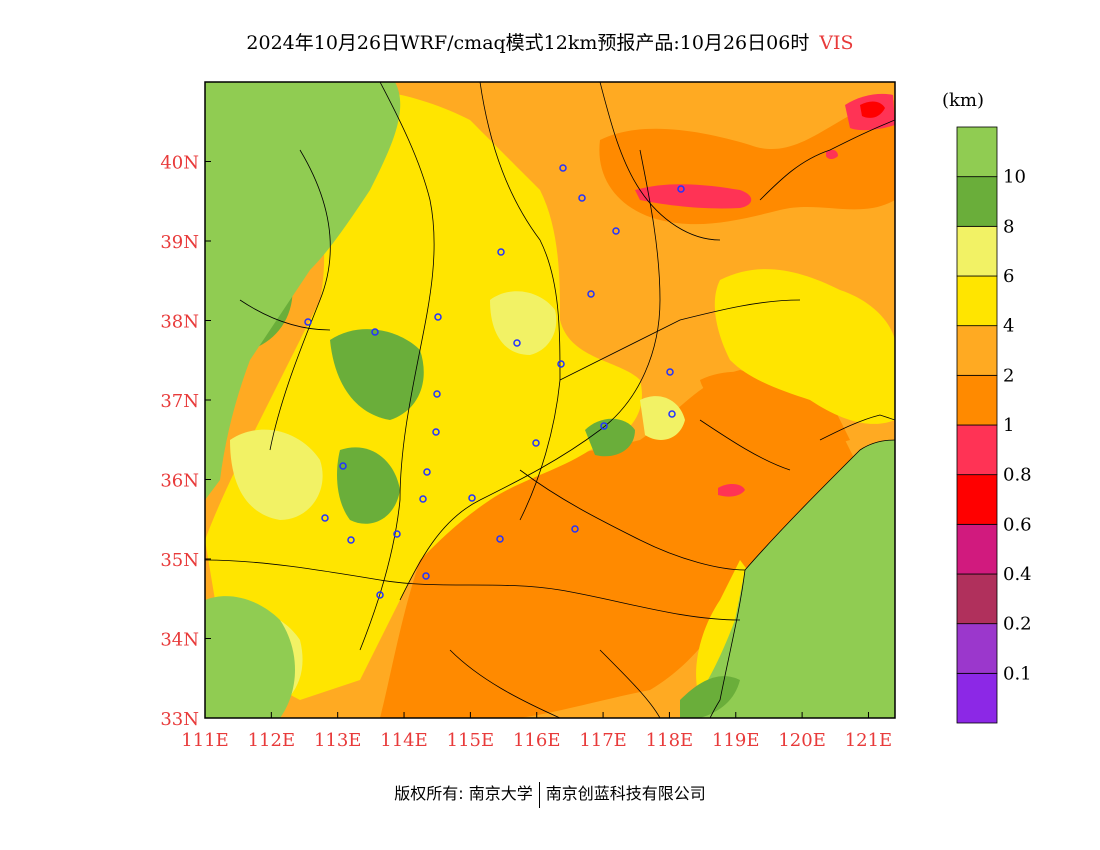 The width and height of the screenshot is (1100, 850). I want to click on colorbar-label: 2, so click(1008, 375).